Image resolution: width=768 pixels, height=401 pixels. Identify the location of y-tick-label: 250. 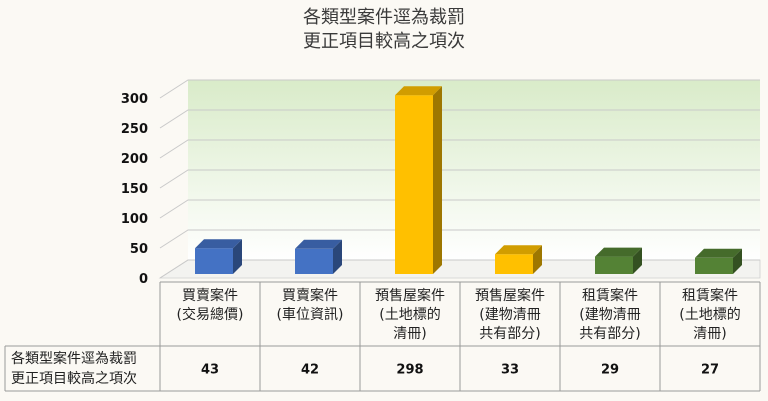
(134, 129).